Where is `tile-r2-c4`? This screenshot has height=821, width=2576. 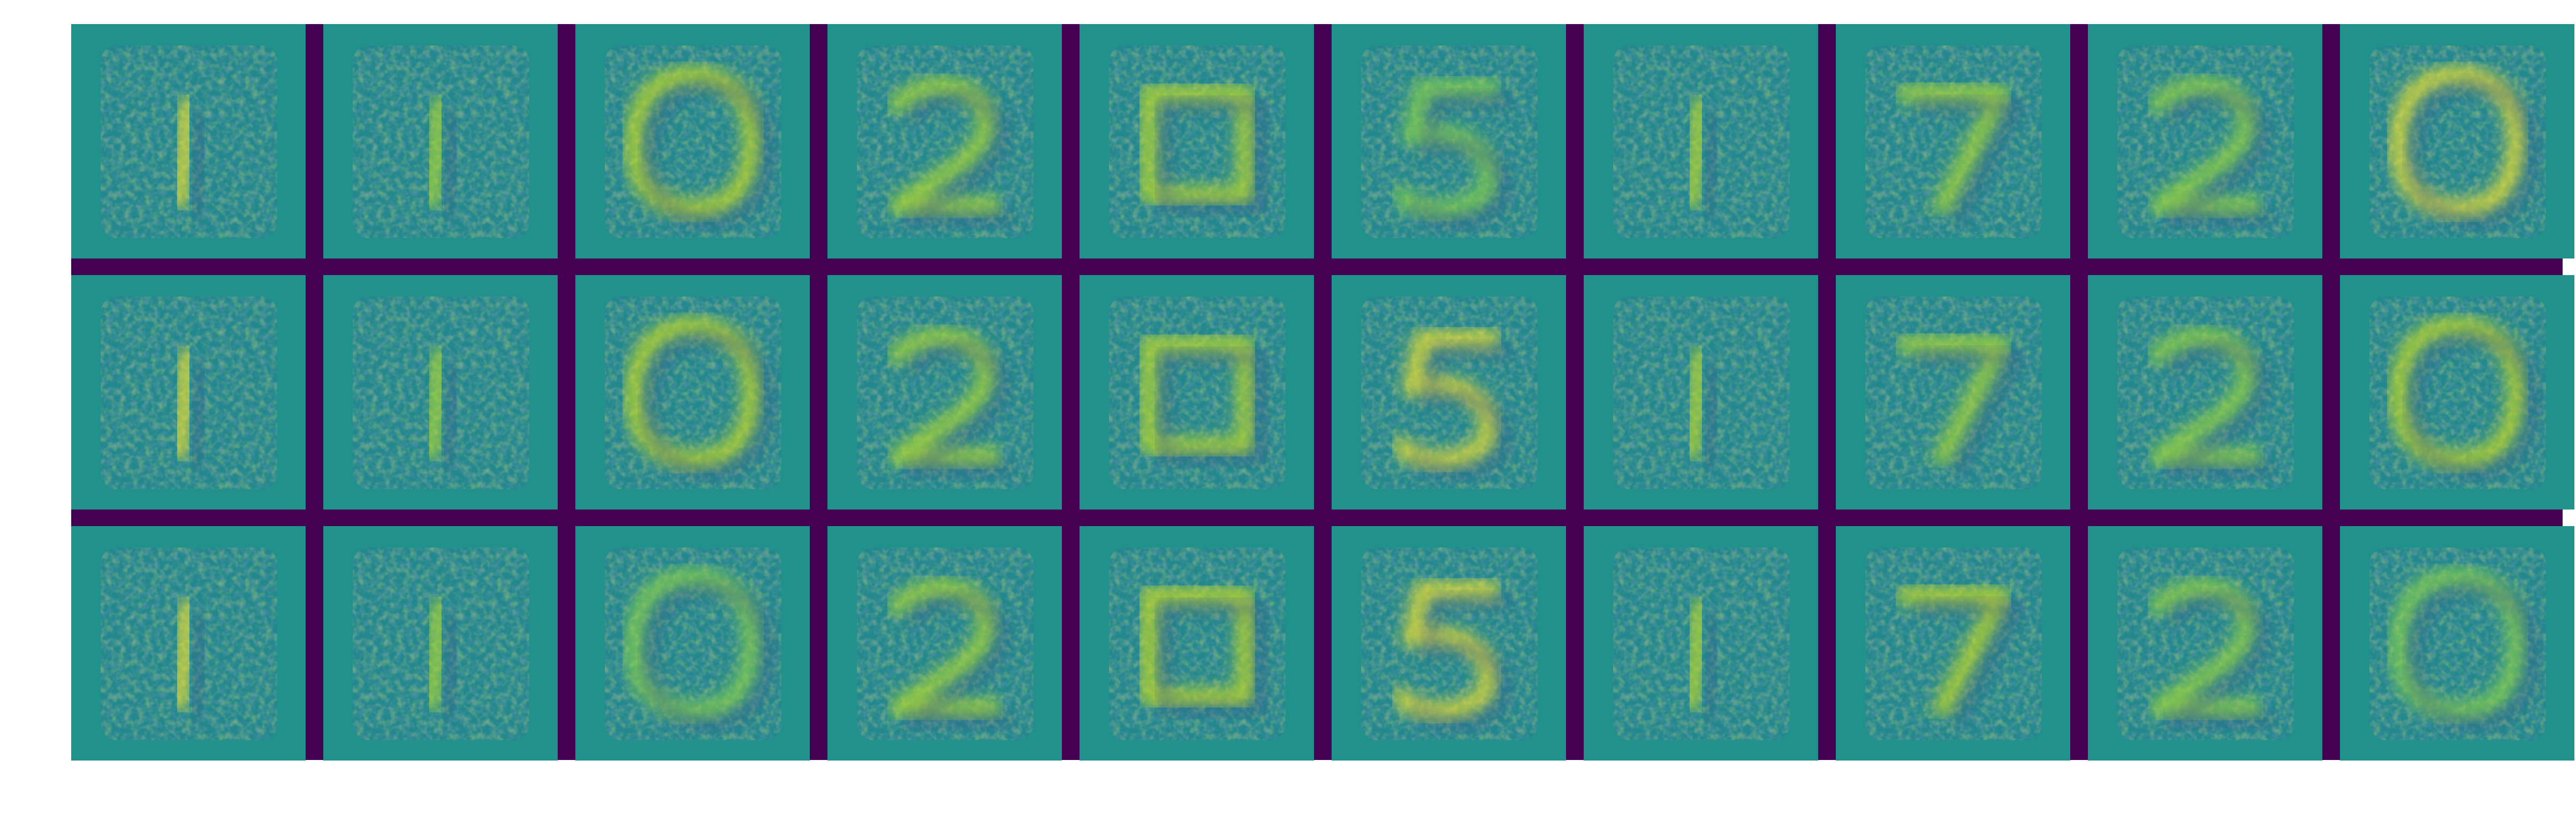
tile-r2-c4 is located at coordinates (944, 392).